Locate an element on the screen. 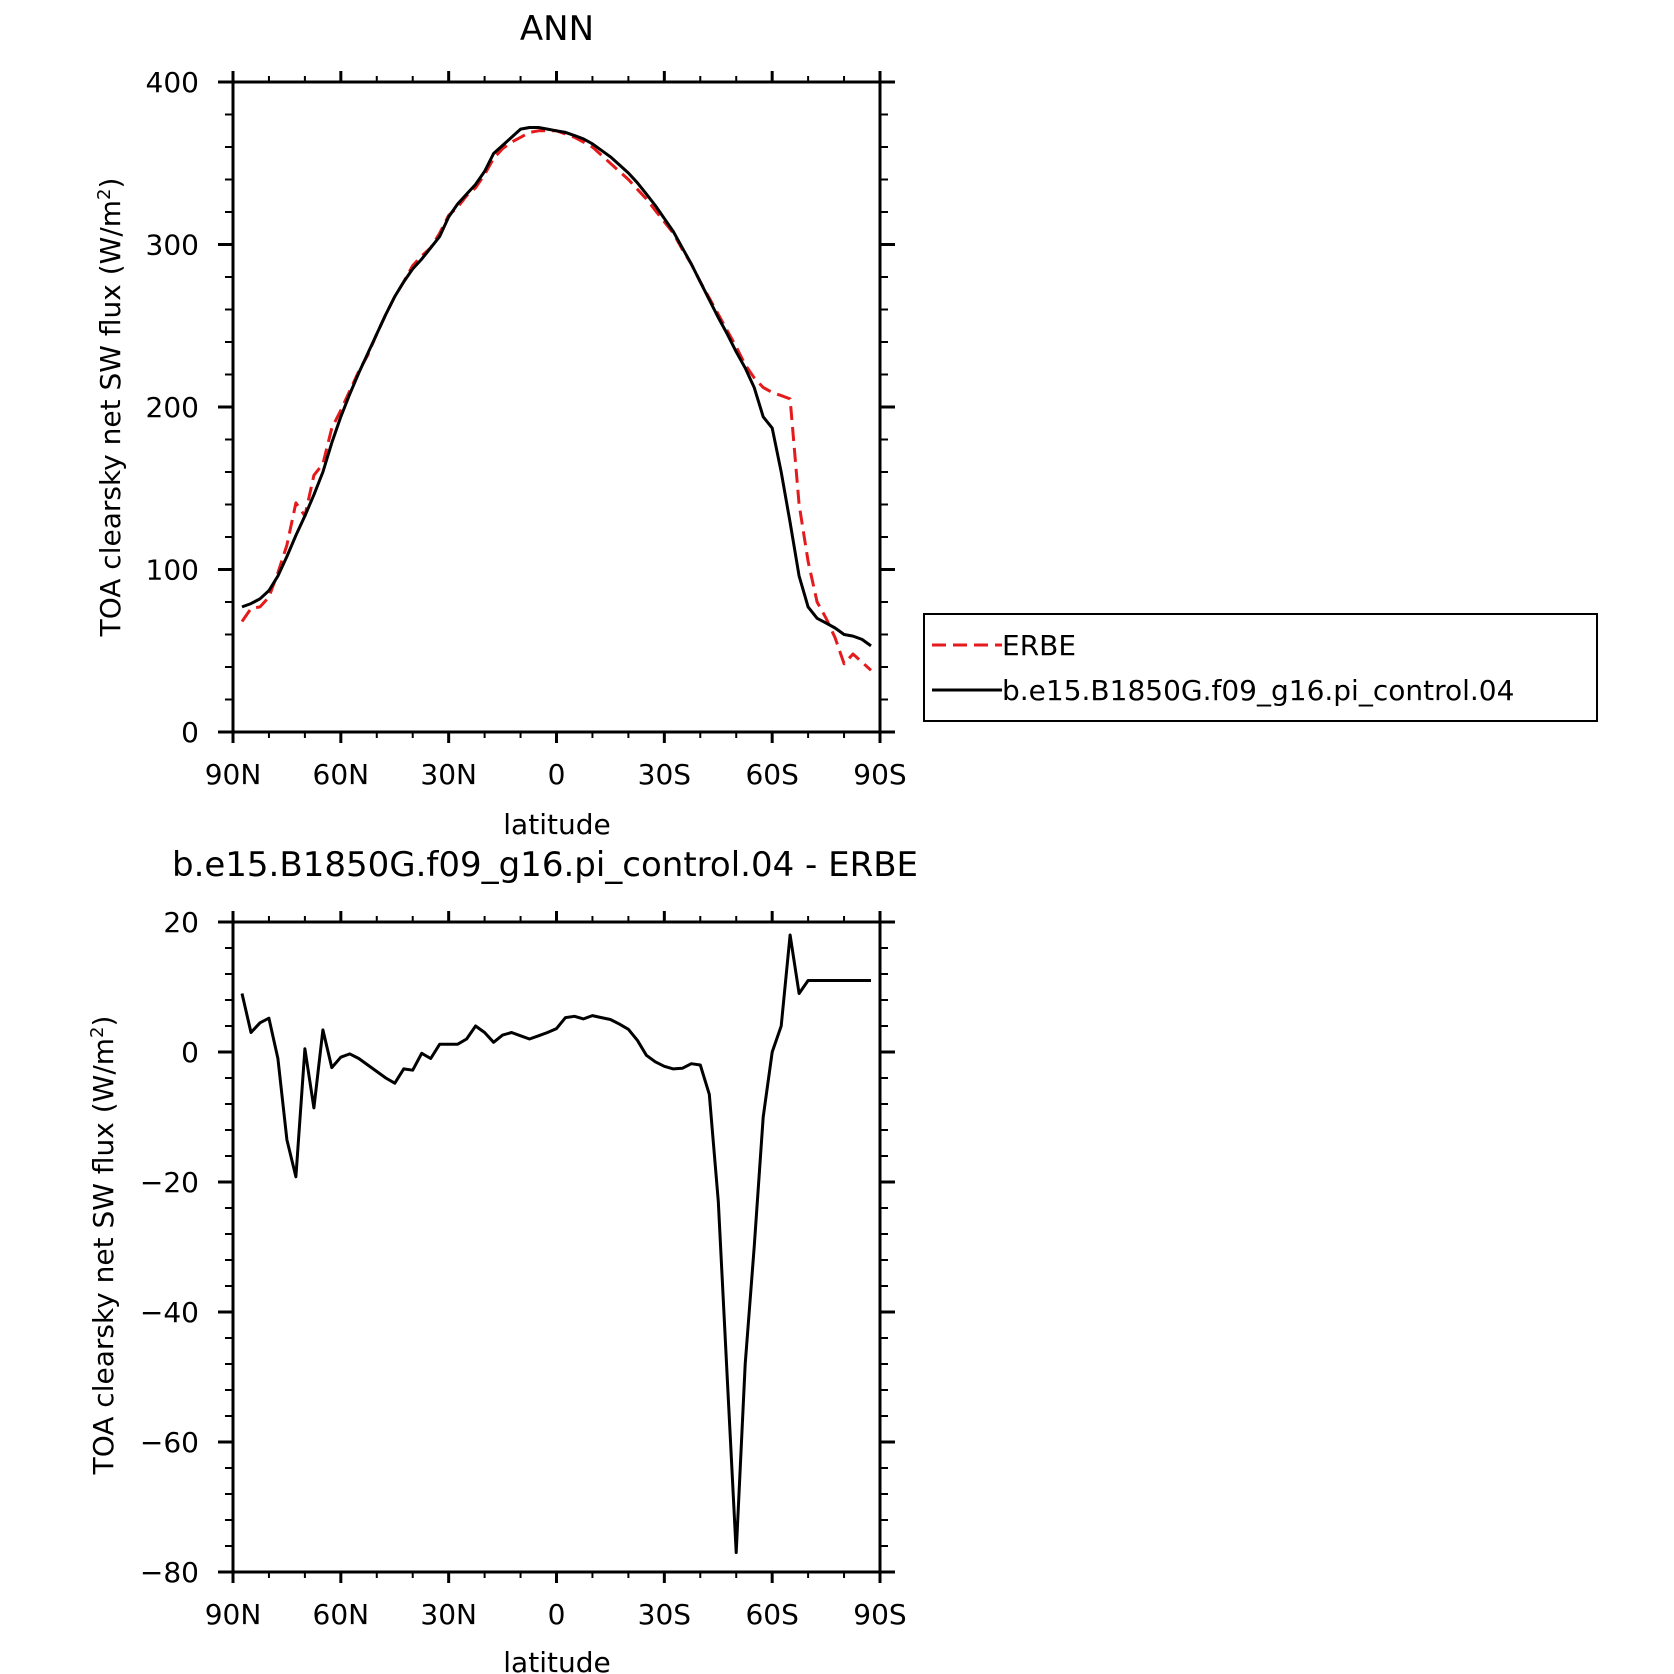 Image resolution: width=1674 pixels, height=1674 pixels. top-x-tick-label: 0 is located at coordinates (557, 774).